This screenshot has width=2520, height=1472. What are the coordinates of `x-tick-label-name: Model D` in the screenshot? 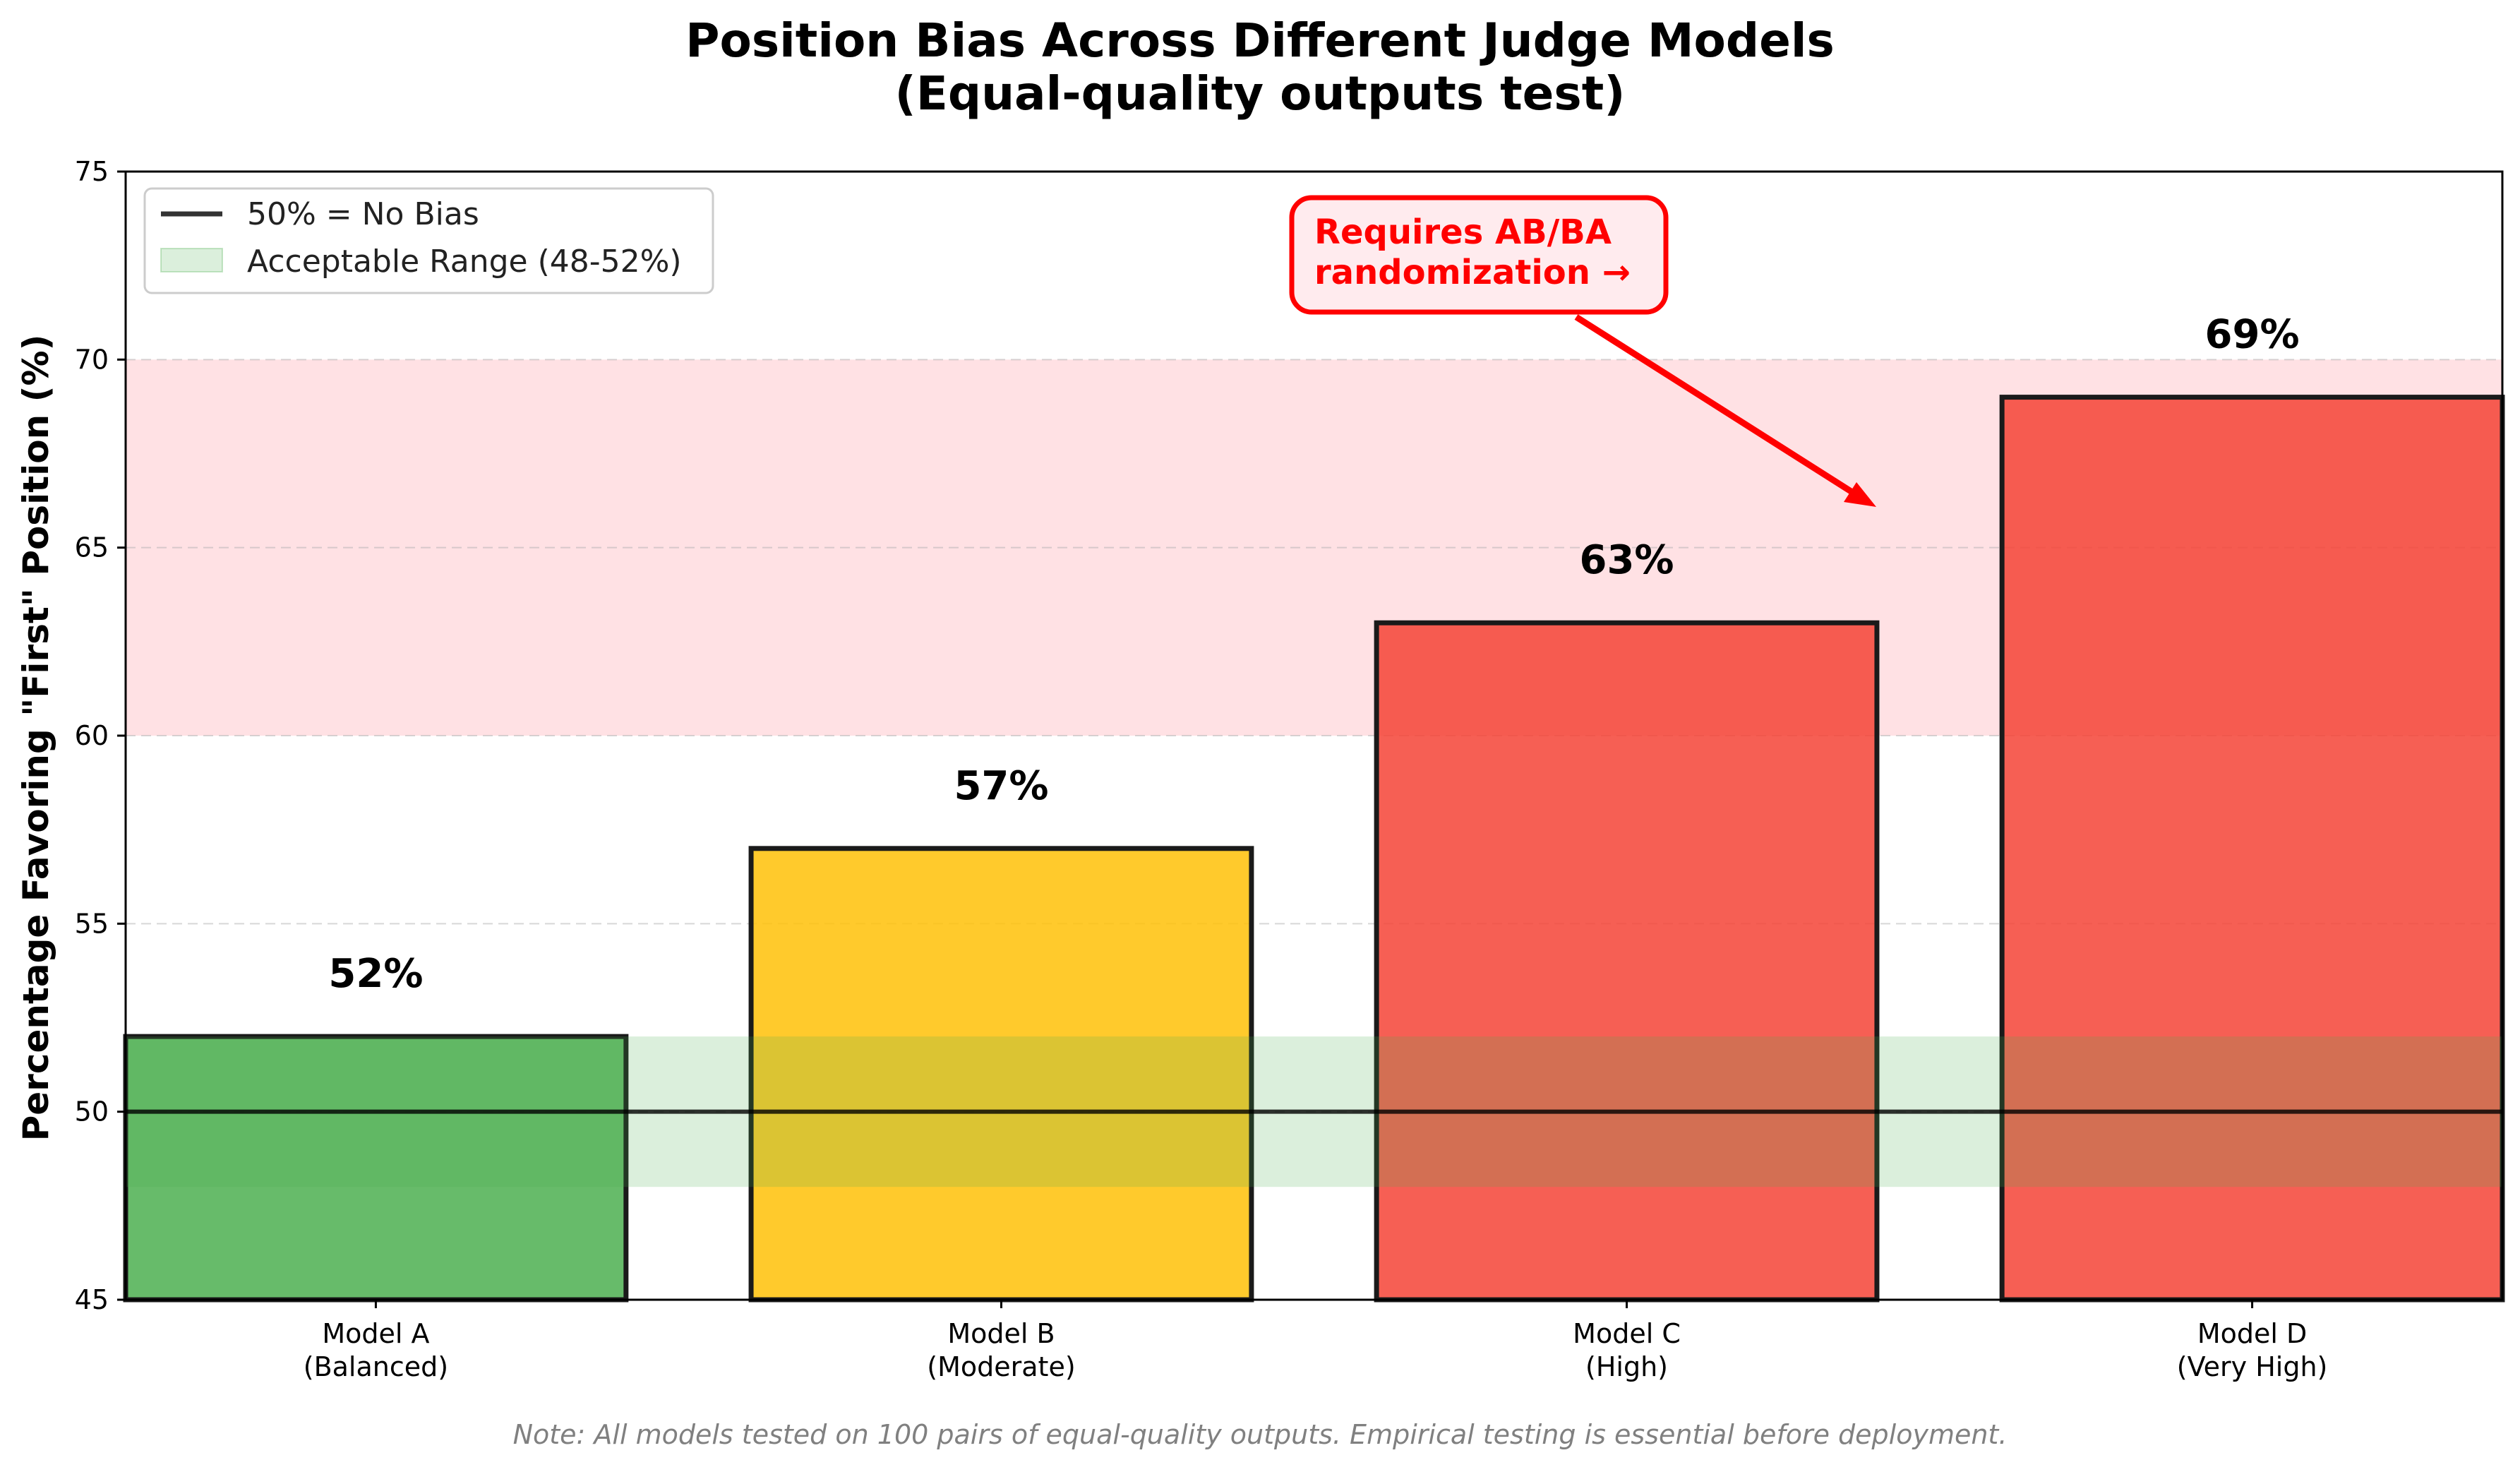 It's located at (2252, 1334).